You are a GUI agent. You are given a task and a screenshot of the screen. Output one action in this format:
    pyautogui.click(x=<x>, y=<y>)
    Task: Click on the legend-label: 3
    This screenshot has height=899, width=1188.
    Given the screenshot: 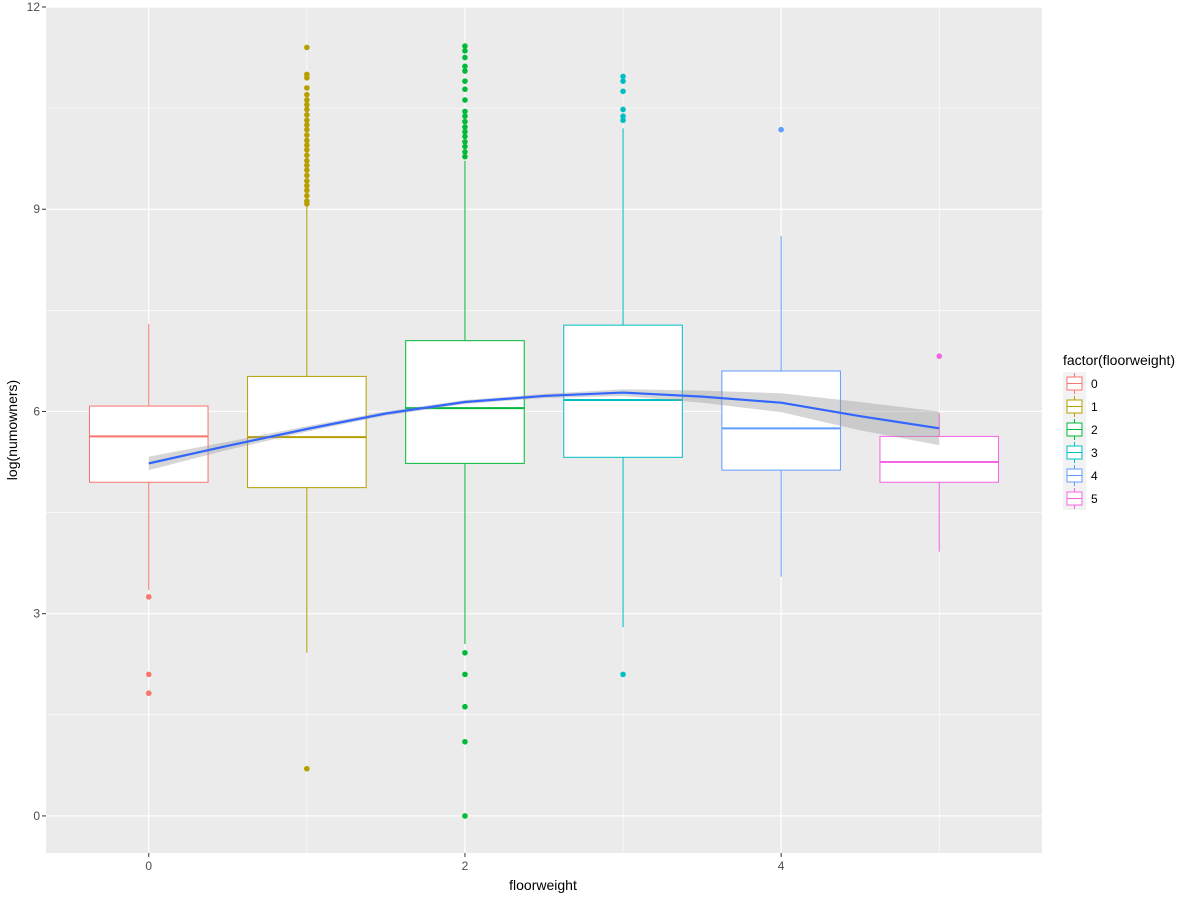 What is the action you would take?
    pyautogui.click(x=1094, y=453)
    